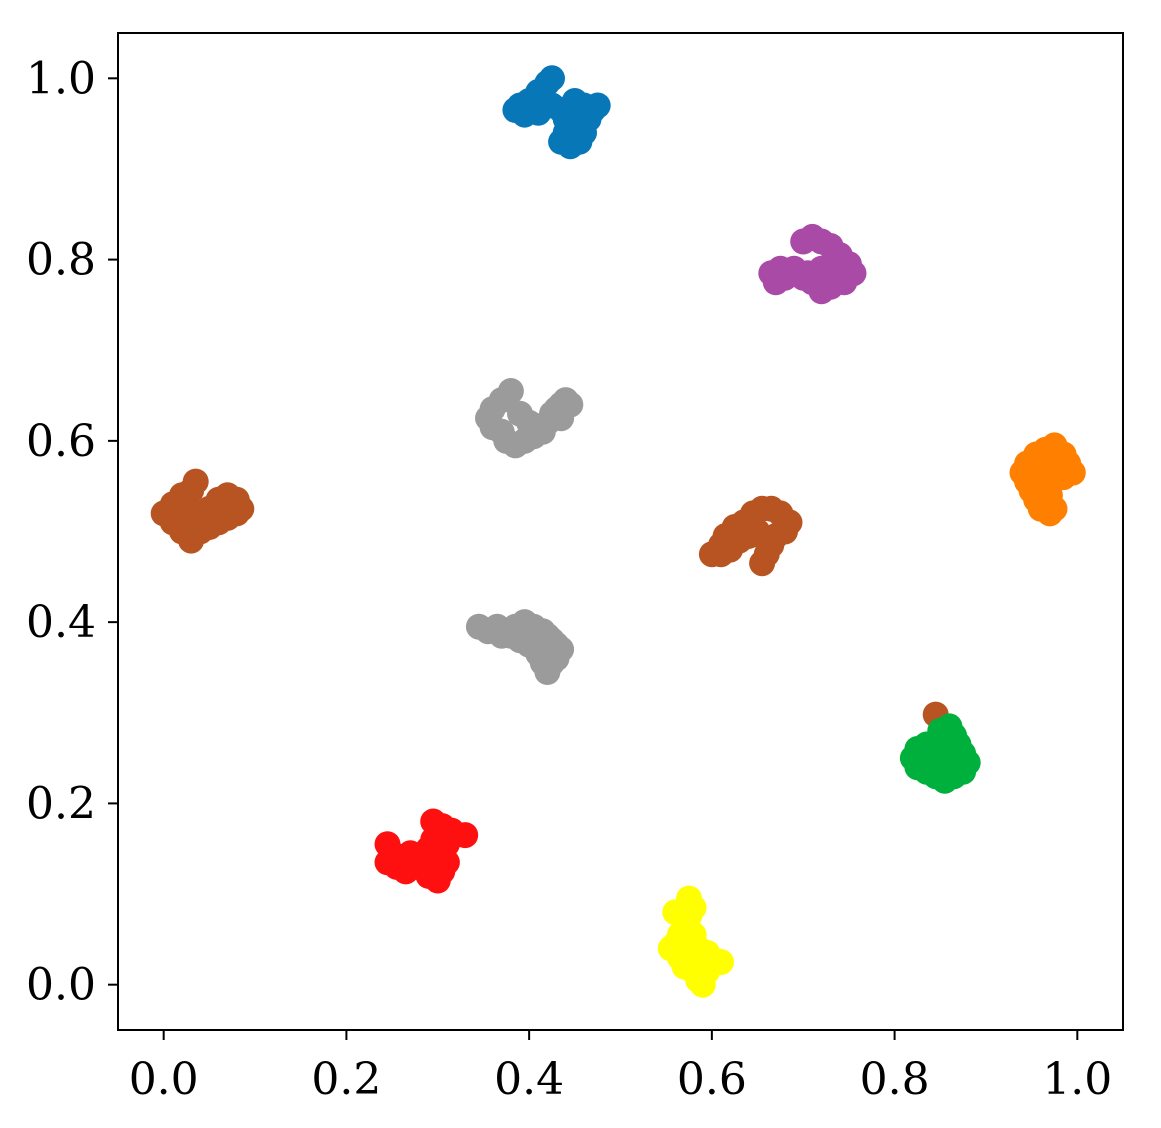 This screenshot has height=1128, width=1161. What do you see at coordinates (61, 441) in the screenshot?
I see `y-tick-label: 0.6` at bounding box center [61, 441].